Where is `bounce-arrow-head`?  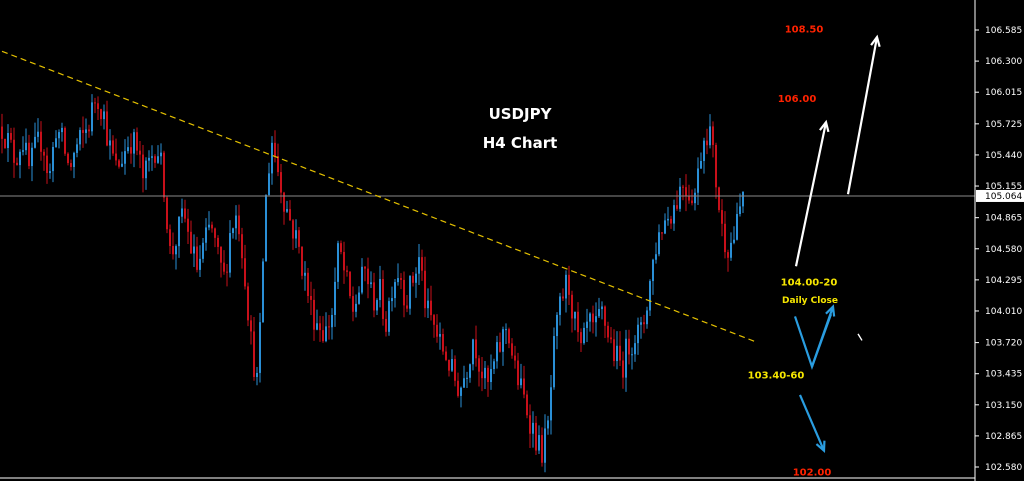 bounce-arrow-head is located at coordinates (830, 310).